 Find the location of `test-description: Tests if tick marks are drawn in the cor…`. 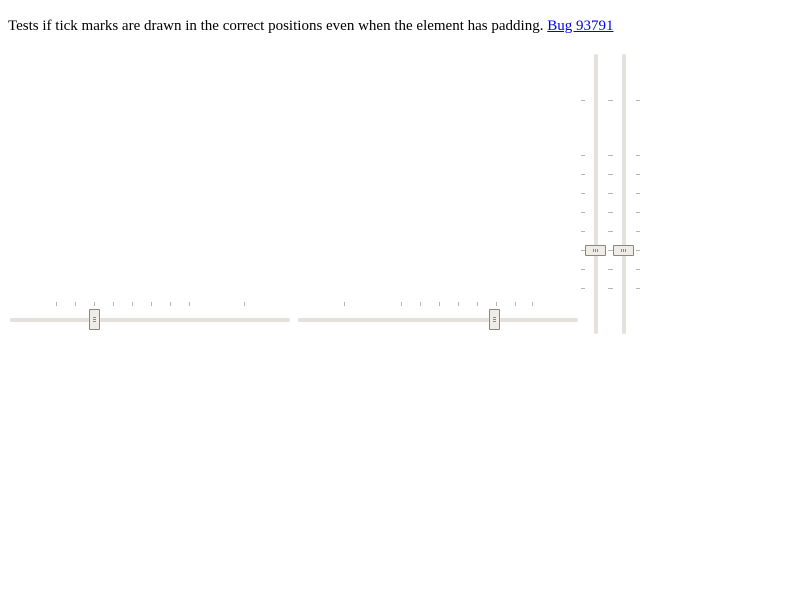

test-description: Tests if tick marks are drawn in the cor… is located at coordinates (310, 26).